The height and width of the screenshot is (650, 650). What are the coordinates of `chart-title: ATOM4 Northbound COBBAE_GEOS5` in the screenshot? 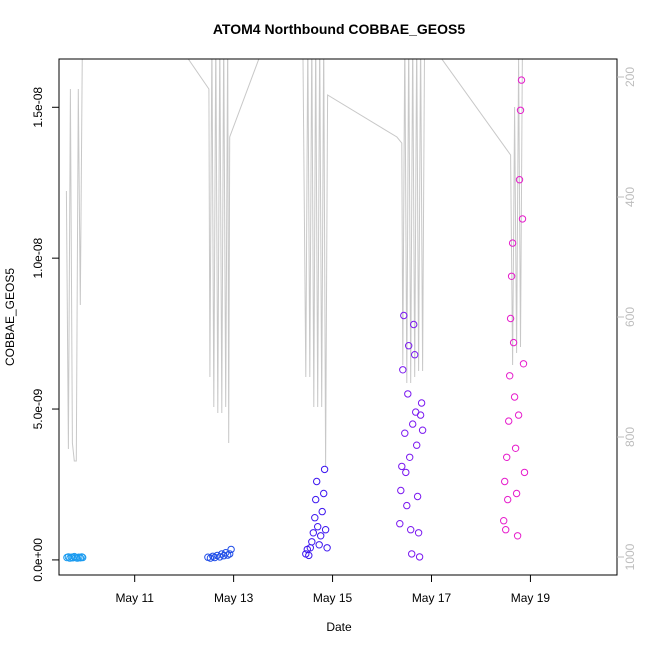 It's located at (339, 29).